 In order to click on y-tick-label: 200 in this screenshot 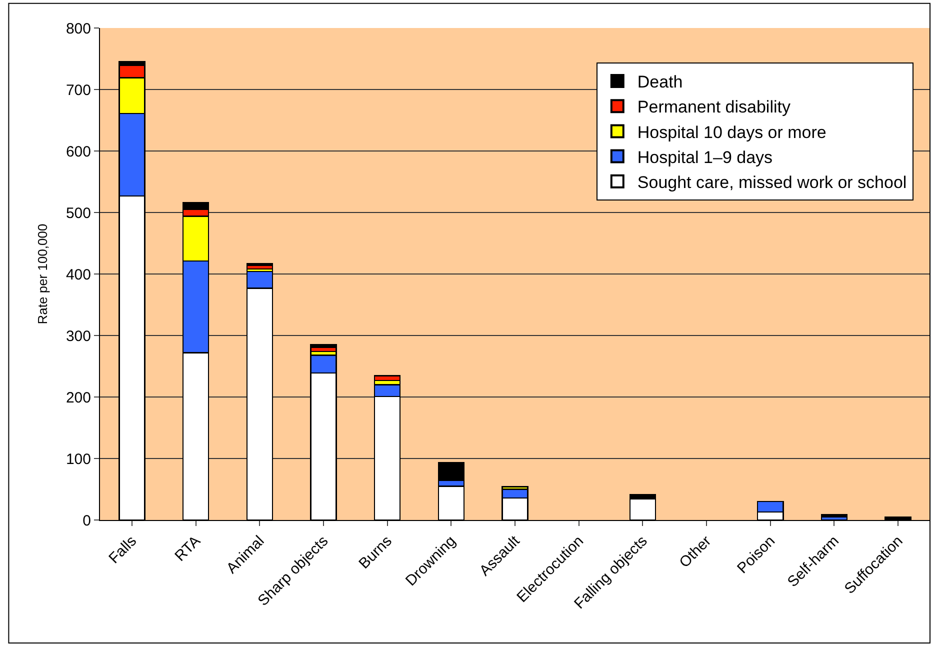, I will do `click(78, 397)`.